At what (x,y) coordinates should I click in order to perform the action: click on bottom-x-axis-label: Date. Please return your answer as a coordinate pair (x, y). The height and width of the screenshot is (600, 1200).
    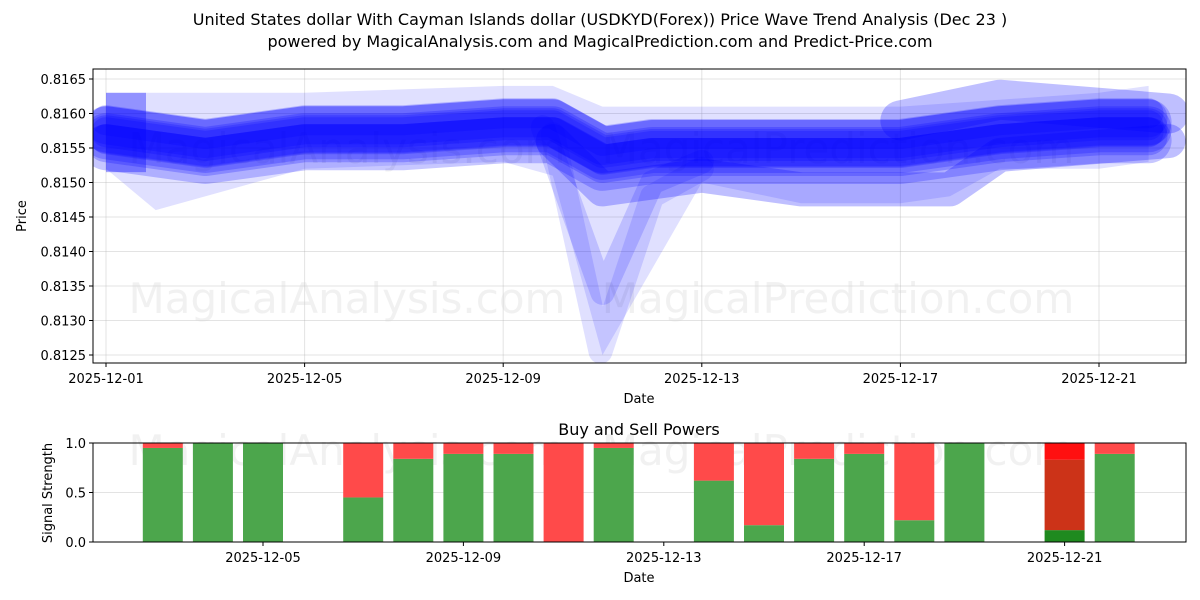
    Looking at the image, I should click on (638, 578).